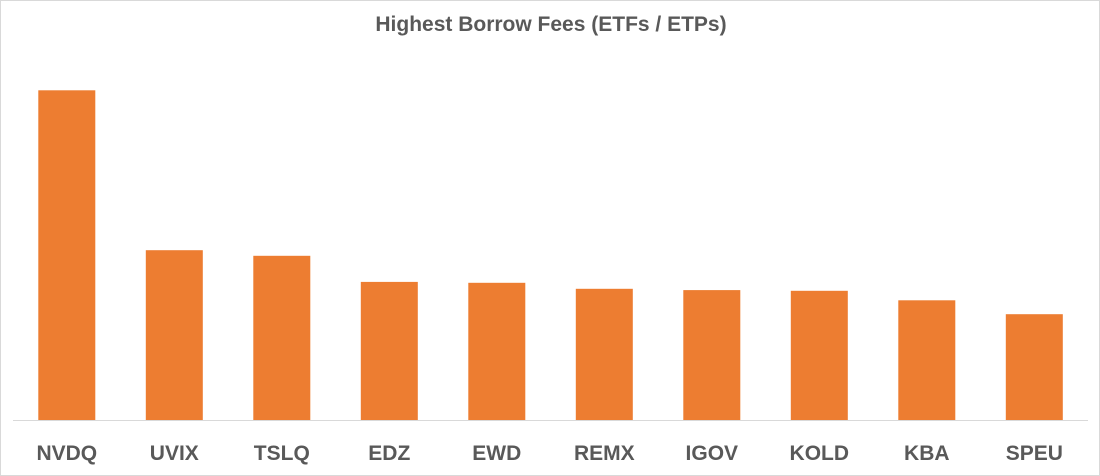  Describe the element at coordinates (67, 255) in the screenshot. I see `bar-nvdq` at that location.